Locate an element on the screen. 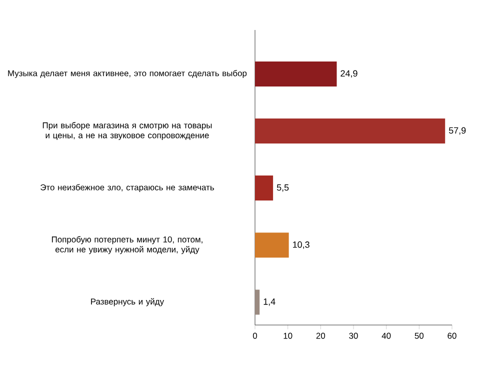  x-tick-label: 20 is located at coordinates (321, 335).